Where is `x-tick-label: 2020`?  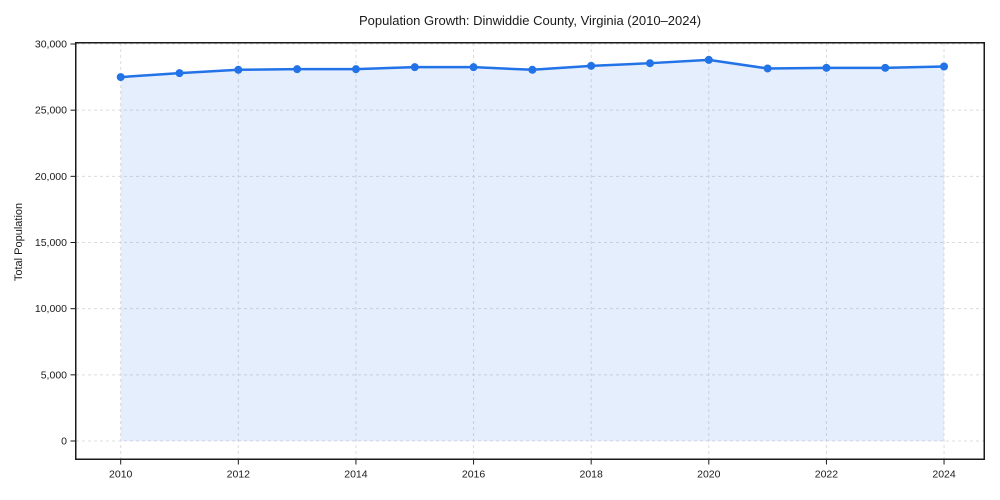
x-tick-label: 2020 is located at coordinates (709, 475).